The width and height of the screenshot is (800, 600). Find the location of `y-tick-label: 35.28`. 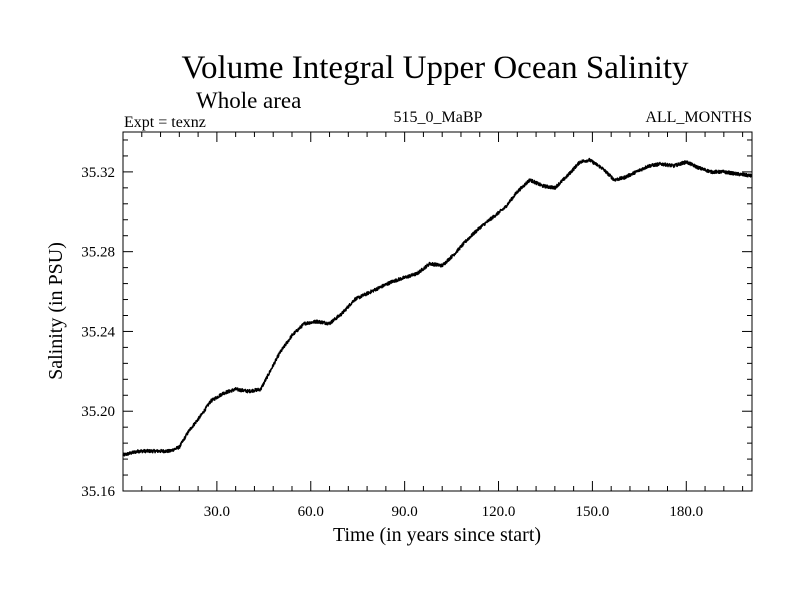

y-tick-label: 35.28 is located at coordinates (98, 253).